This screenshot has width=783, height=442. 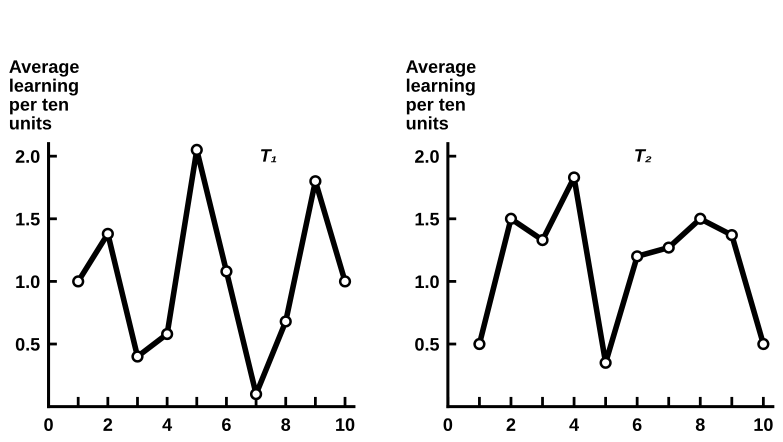 I want to click on chart-title: T₁, so click(x=268, y=155).